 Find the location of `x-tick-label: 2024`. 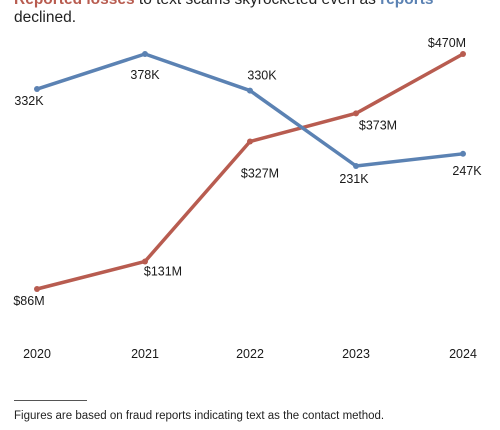

x-tick-label: 2024 is located at coordinates (463, 354).